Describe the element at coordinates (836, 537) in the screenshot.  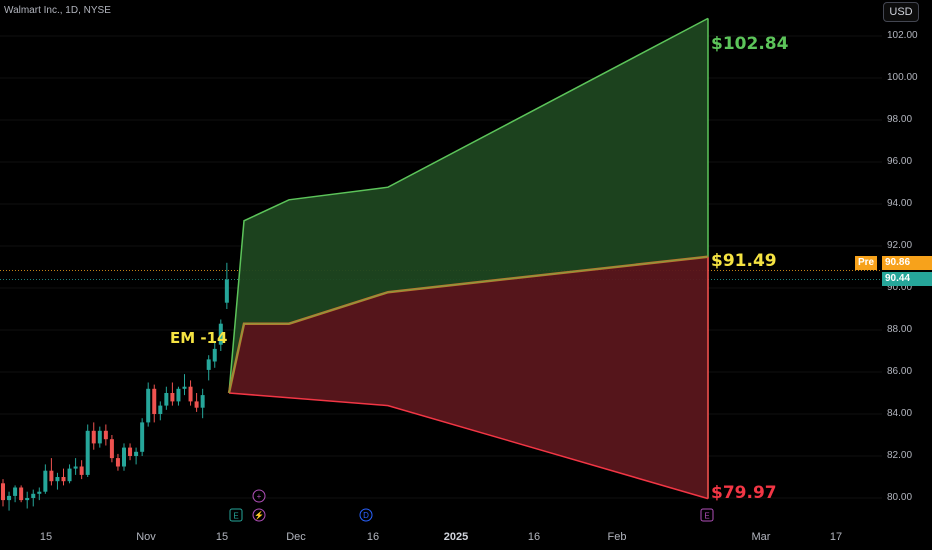
I see `x-tick-label: 17` at that location.